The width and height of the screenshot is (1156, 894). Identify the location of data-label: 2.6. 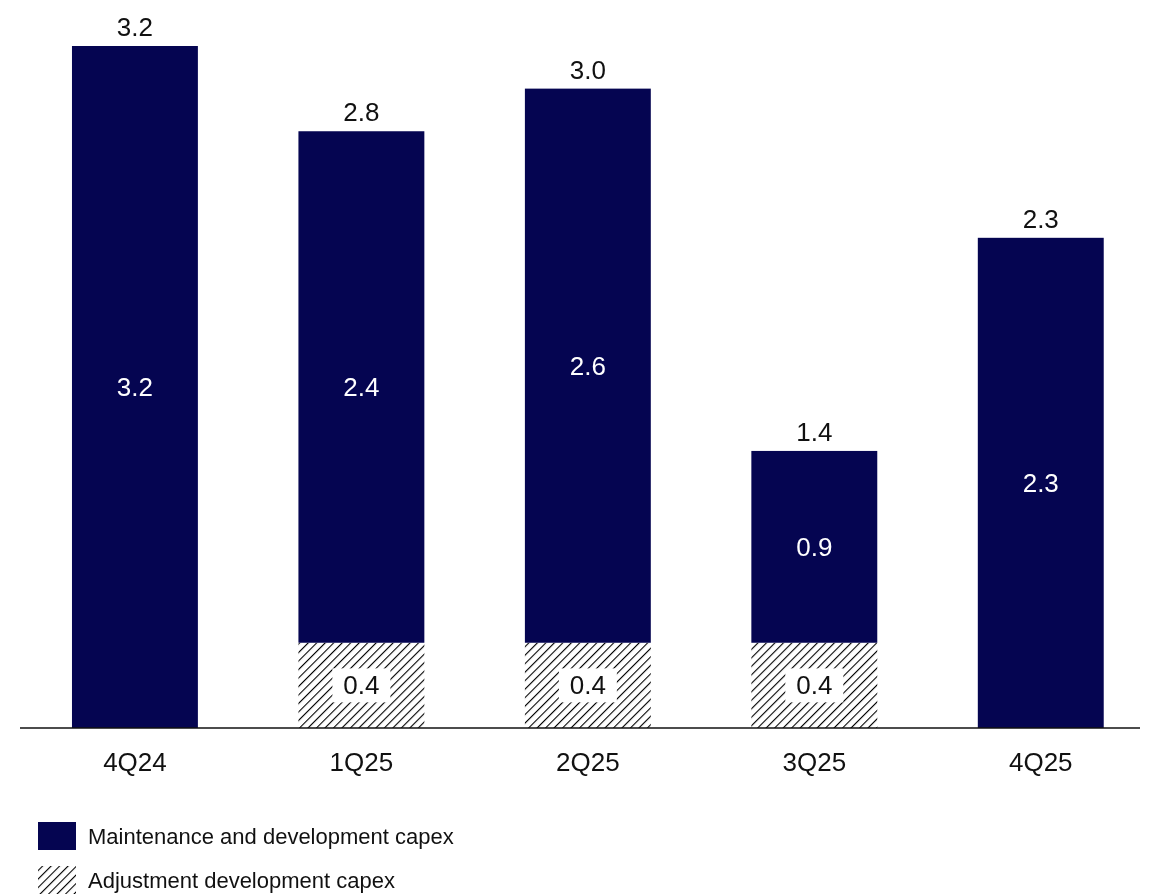
(587, 365).